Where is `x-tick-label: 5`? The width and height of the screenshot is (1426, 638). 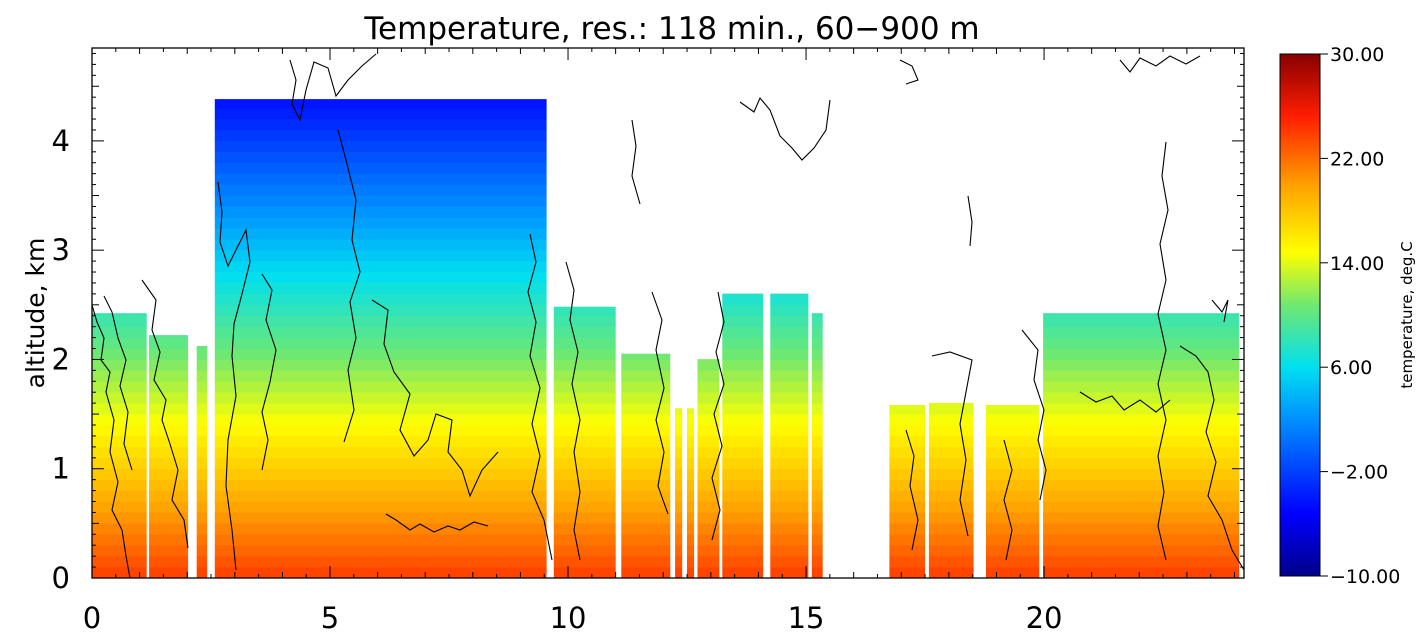 x-tick-label: 5 is located at coordinates (330, 618).